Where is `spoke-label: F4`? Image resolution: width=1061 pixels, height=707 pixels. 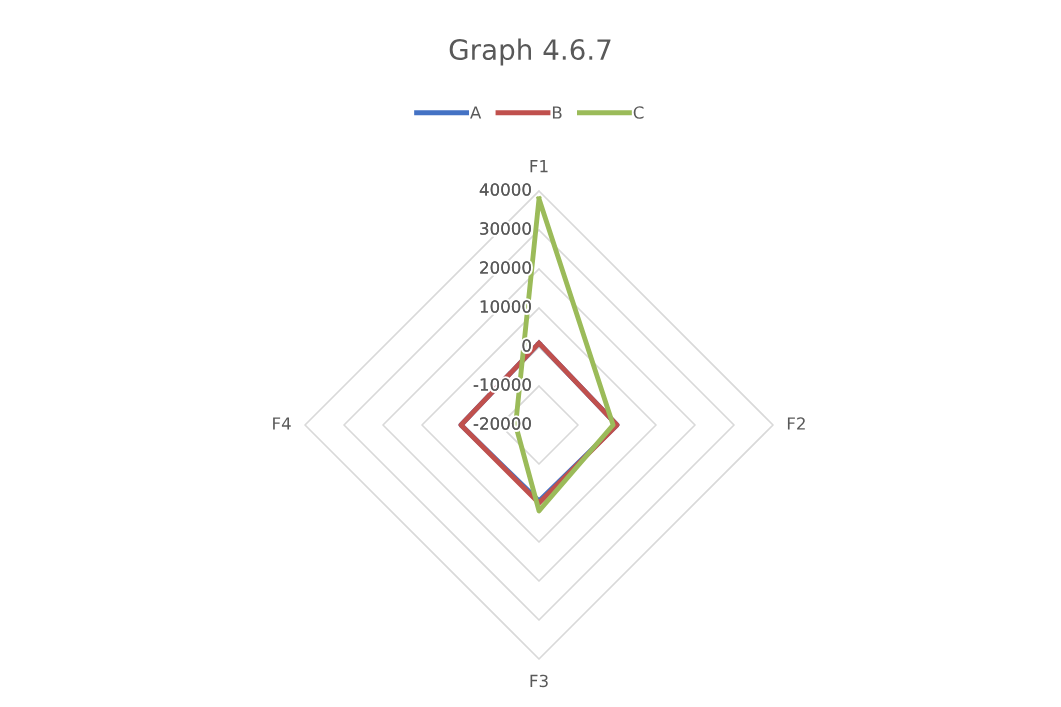 spoke-label: F4 is located at coordinates (282, 423).